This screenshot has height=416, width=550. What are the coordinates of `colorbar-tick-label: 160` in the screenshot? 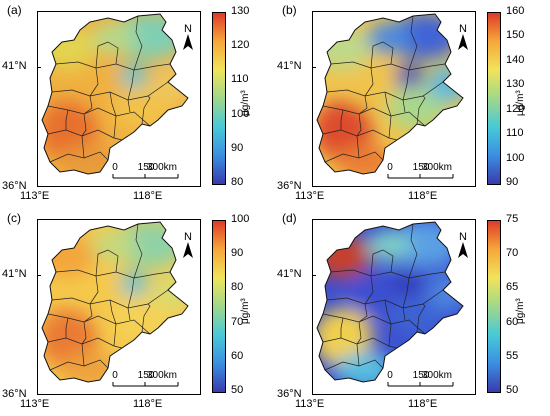 It's located at (515, 11).